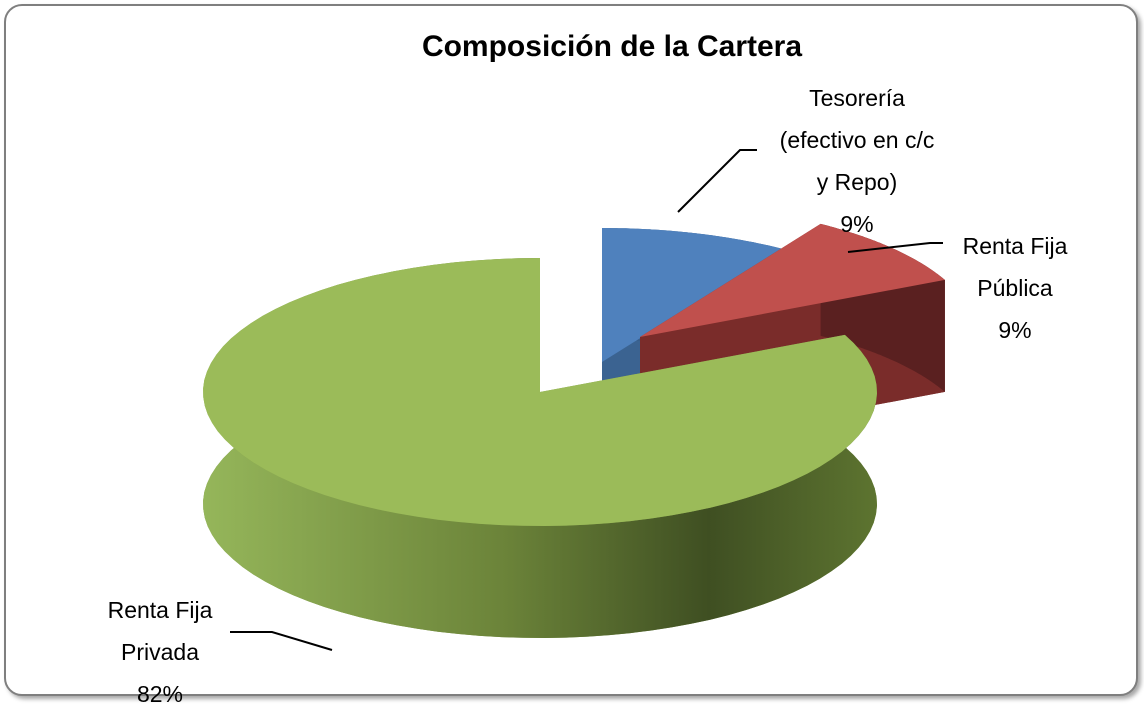 The image size is (1144, 715). What do you see at coordinates (1015, 267) in the screenshot?
I see `category-label: Renta Fija Pública` at bounding box center [1015, 267].